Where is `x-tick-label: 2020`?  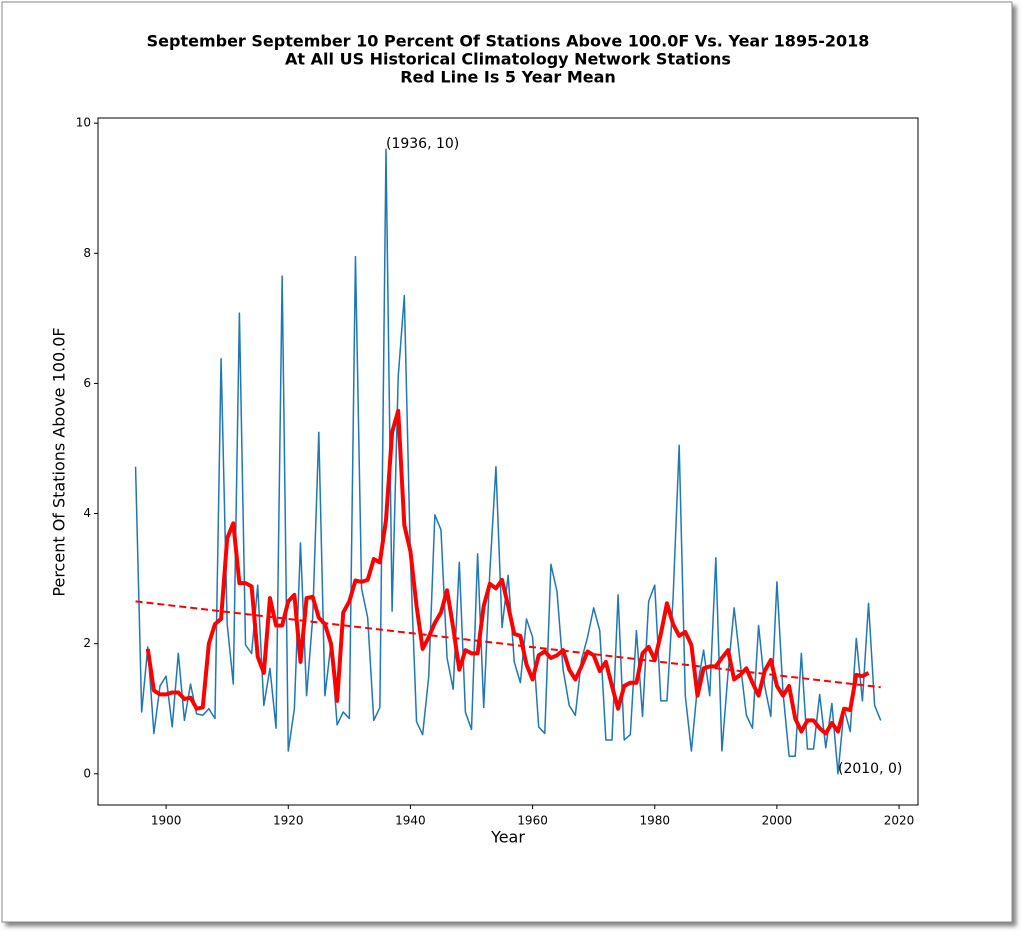 x-tick-label: 2020 is located at coordinates (899, 821).